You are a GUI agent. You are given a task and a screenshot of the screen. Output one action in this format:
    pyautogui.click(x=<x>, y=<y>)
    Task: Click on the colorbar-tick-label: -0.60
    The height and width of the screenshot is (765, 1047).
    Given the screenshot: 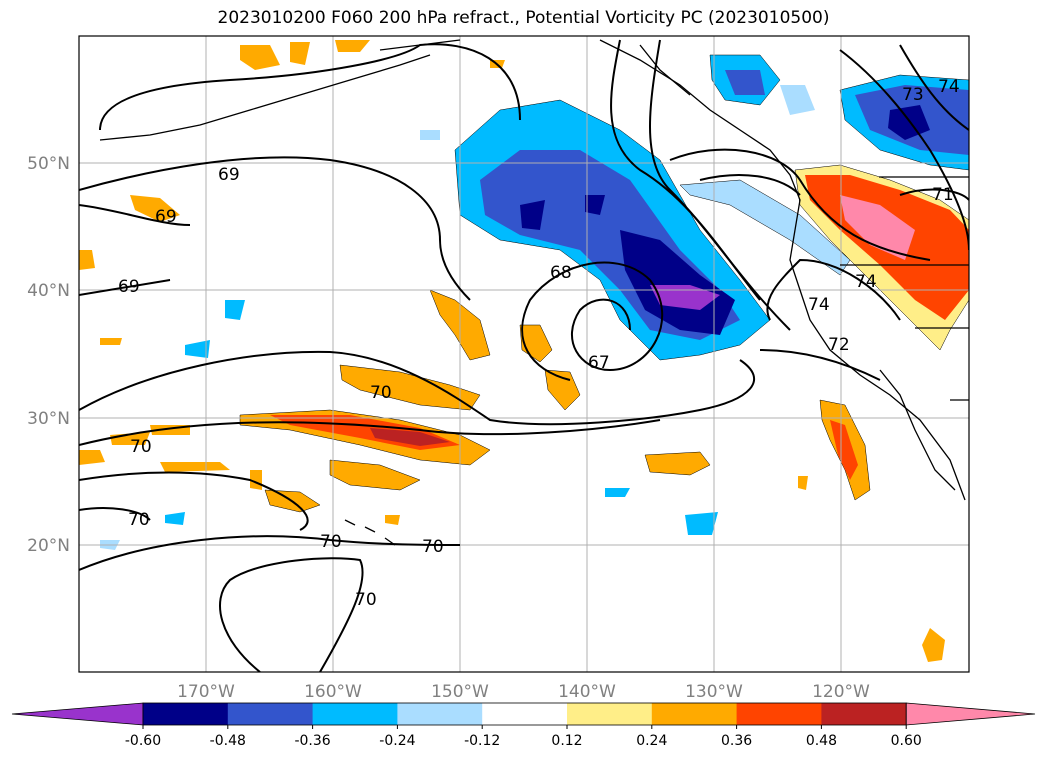 What is the action you would take?
    pyautogui.click(x=143, y=741)
    